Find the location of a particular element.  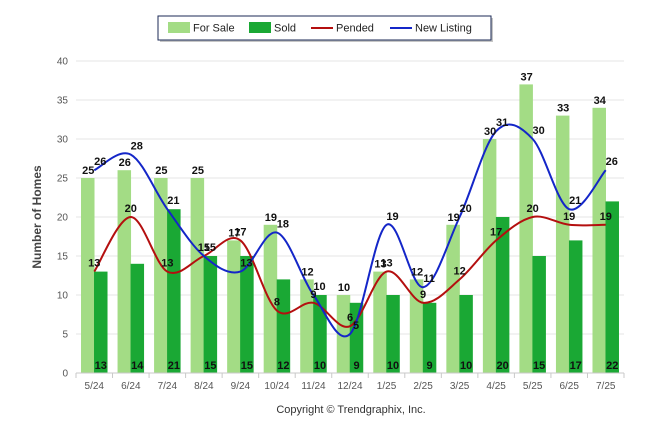

y-tick-label: 25 is located at coordinates (63, 179).